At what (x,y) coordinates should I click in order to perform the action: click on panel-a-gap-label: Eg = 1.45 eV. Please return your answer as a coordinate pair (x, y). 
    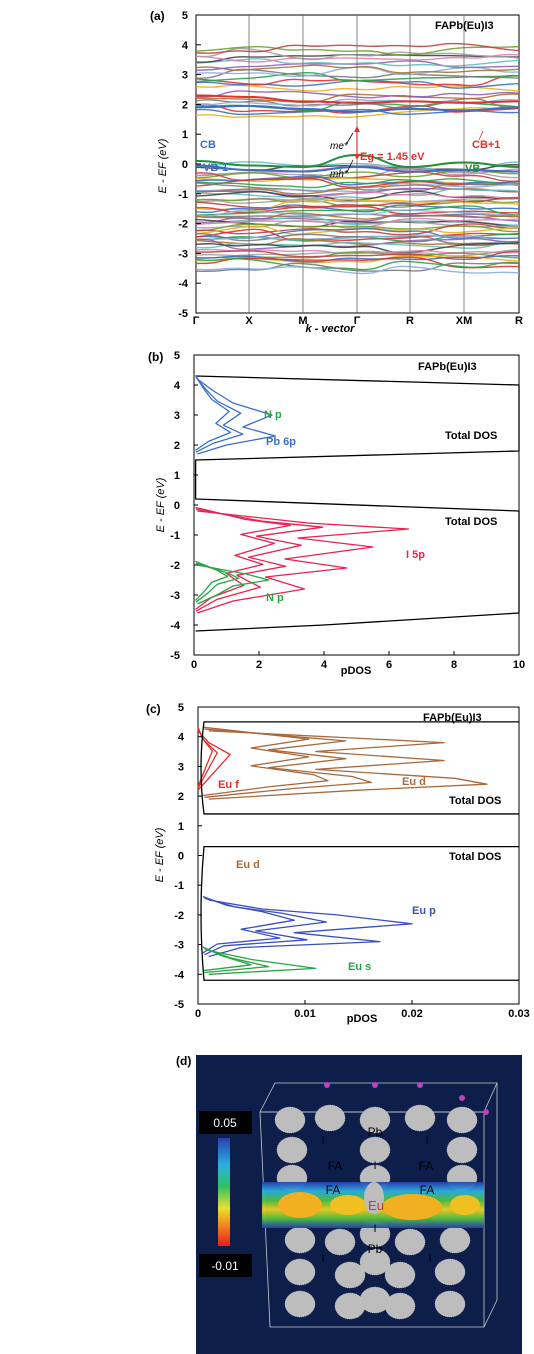
    Looking at the image, I should click on (392, 157).